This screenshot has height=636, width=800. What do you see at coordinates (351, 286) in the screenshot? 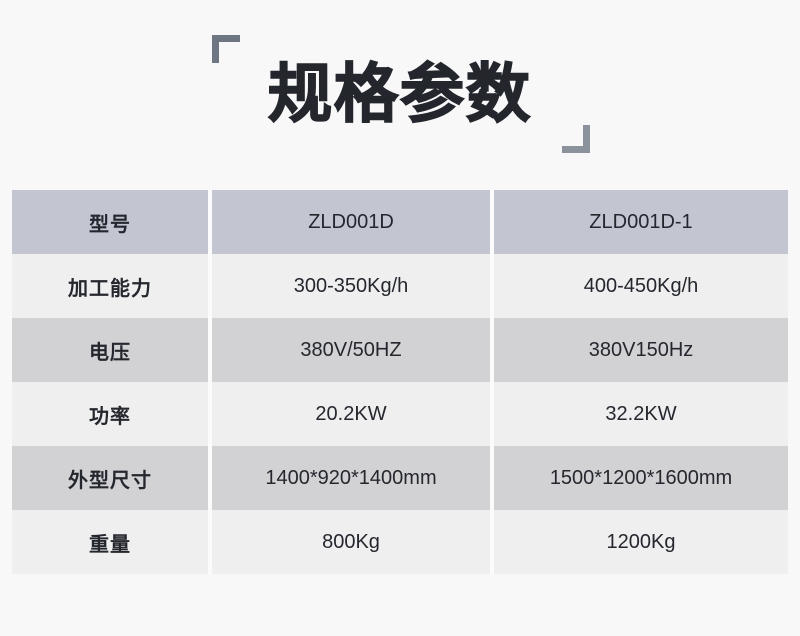
I see `cell-value: 300-350Kg/h` at bounding box center [351, 286].